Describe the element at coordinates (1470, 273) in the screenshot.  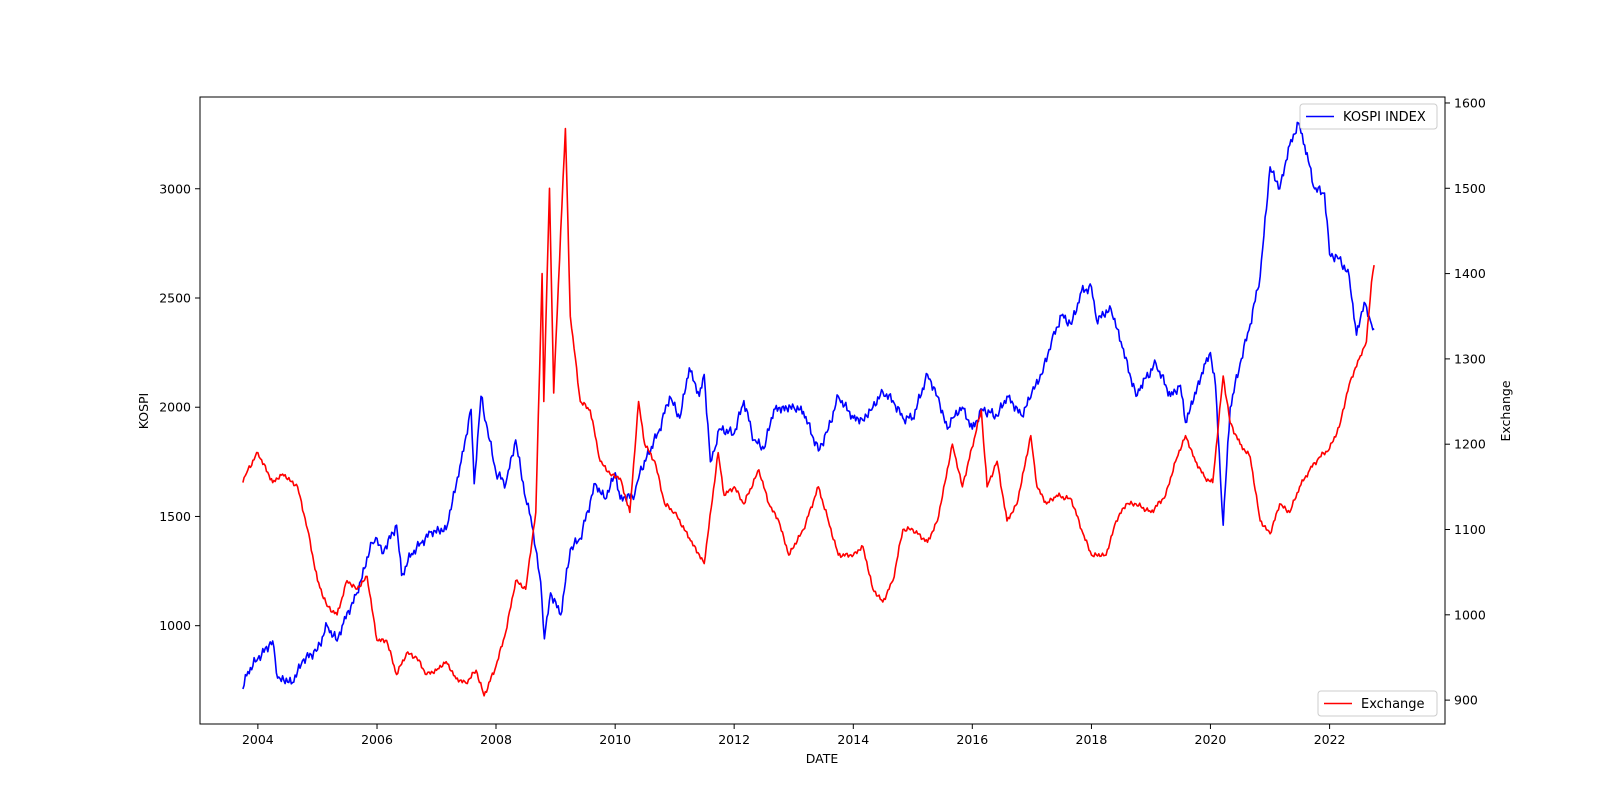
I see `right-y-tick-label: 1400` at that location.